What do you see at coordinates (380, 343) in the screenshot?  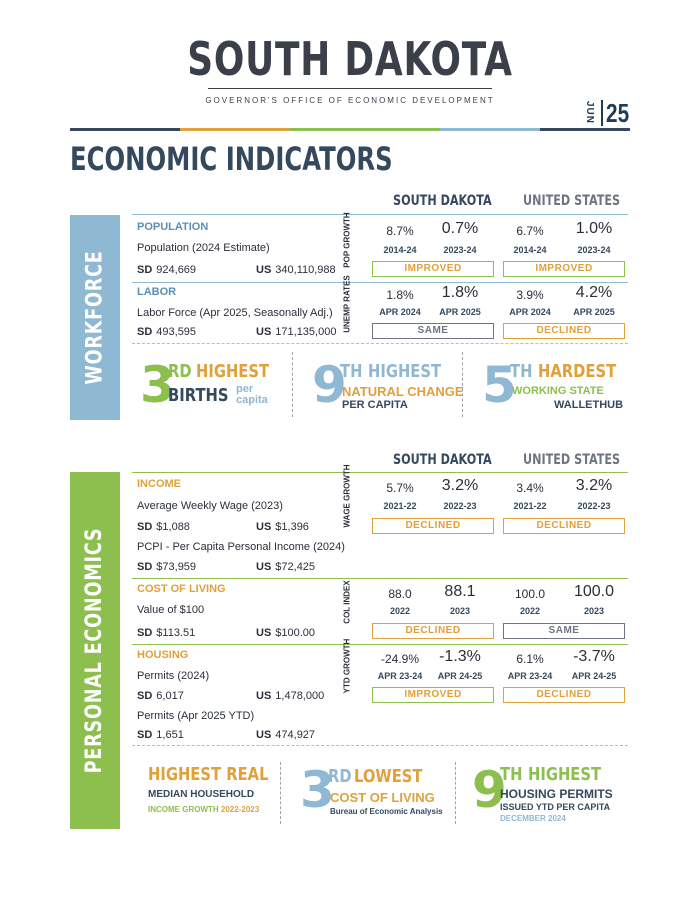 I see `workforce-bottom-rule` at bounding box center [380, 343].